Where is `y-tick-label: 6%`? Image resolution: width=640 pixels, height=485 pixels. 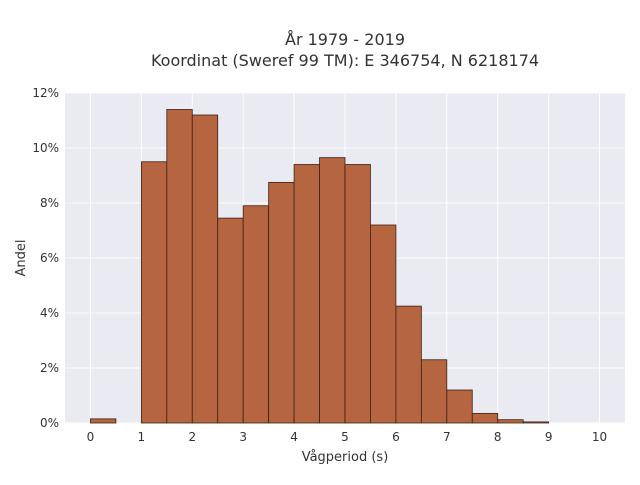
y-tick-label: 6% is located at coordinates (49, 258).